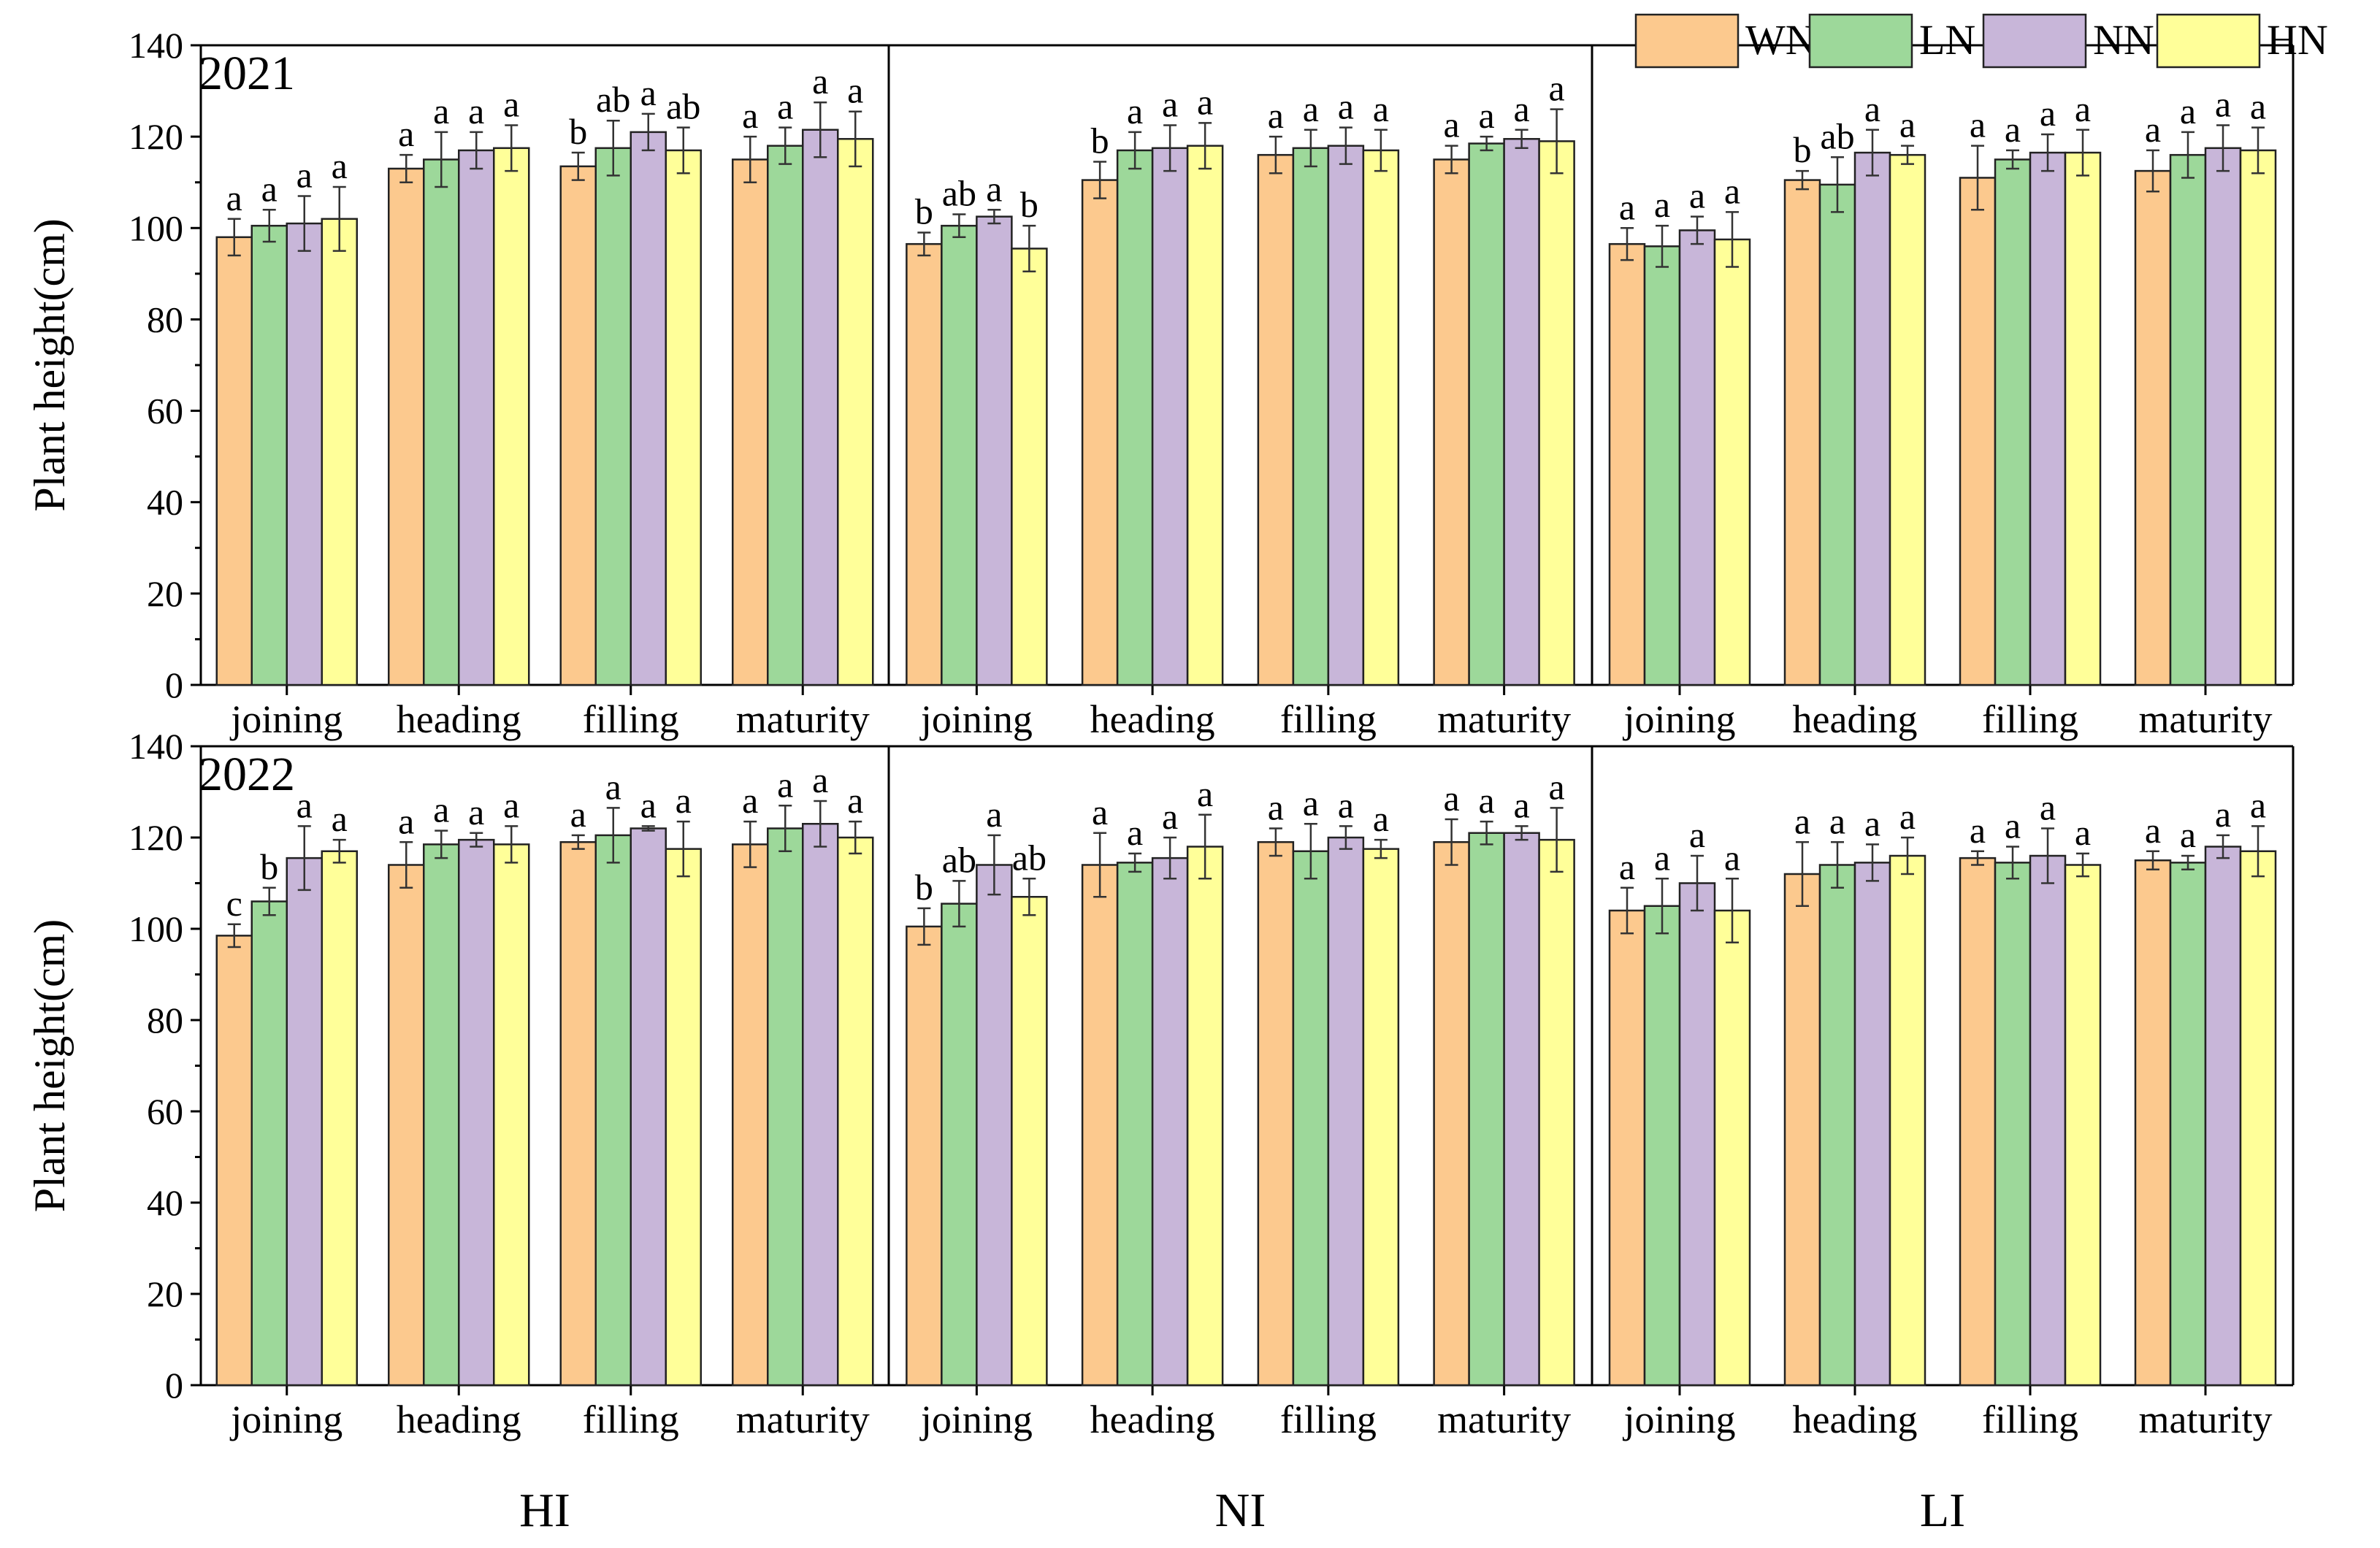 The height and width of the screenshot is (1548, 2380). Describe the element at coordinates (156, 136) in the screenshot. I see `y-tick-label: 120` at that location.